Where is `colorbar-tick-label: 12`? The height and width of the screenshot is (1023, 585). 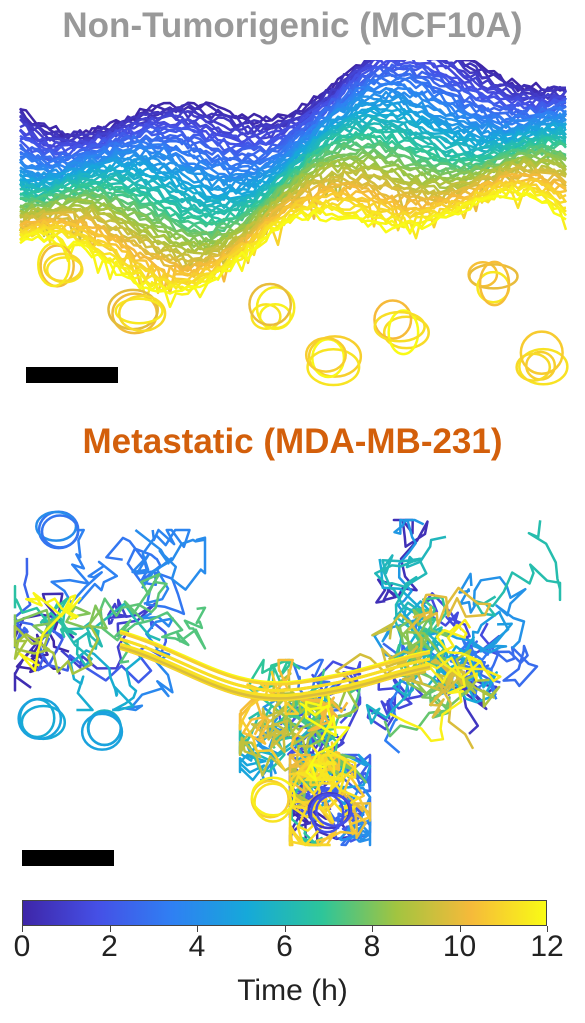 colorbar-tick-label: 12 is located at coordinates (547, 946).